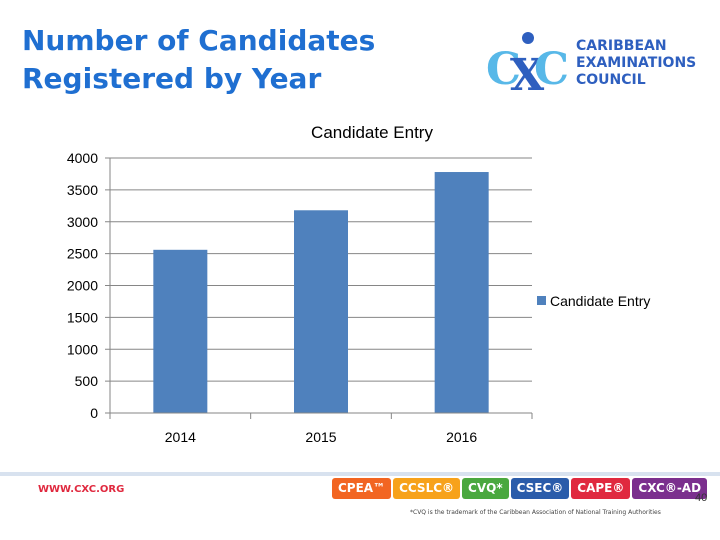  What do you see at coordinates (600, 301) in the screenshot?
I see `legend-label: Candidate Entry` at bounding box center [600, 301].